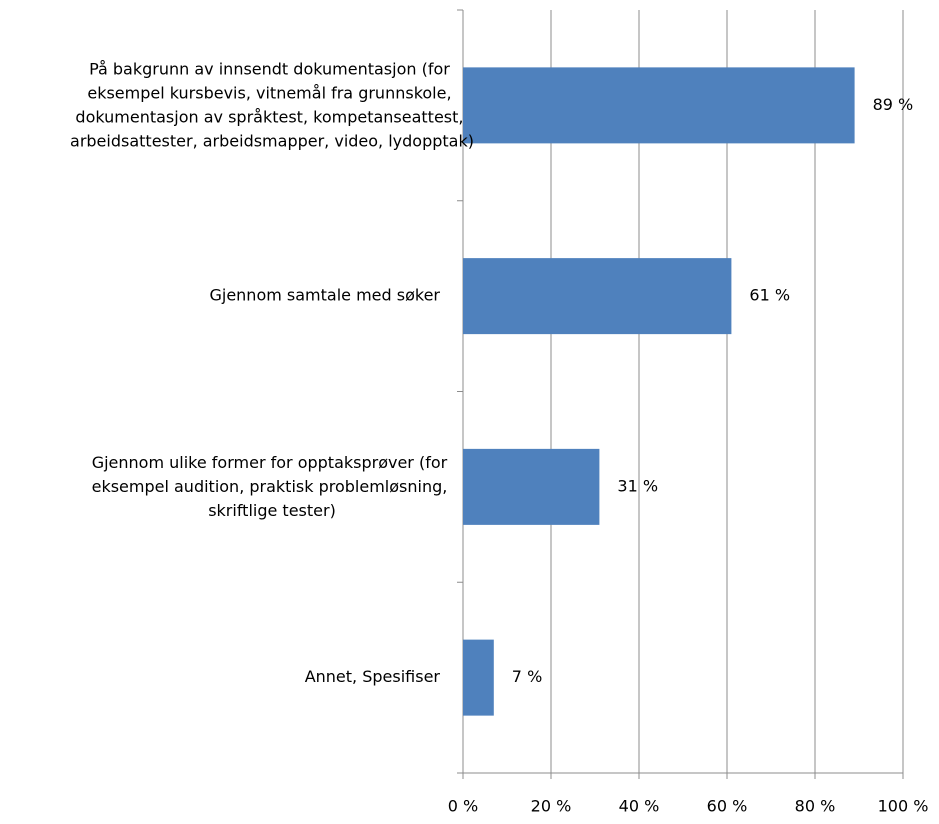 This screenshot has height=824, width=939. Describe the element at coordinates (893, 104) in the screenshot. I see `value-label: 89 %` at that location.